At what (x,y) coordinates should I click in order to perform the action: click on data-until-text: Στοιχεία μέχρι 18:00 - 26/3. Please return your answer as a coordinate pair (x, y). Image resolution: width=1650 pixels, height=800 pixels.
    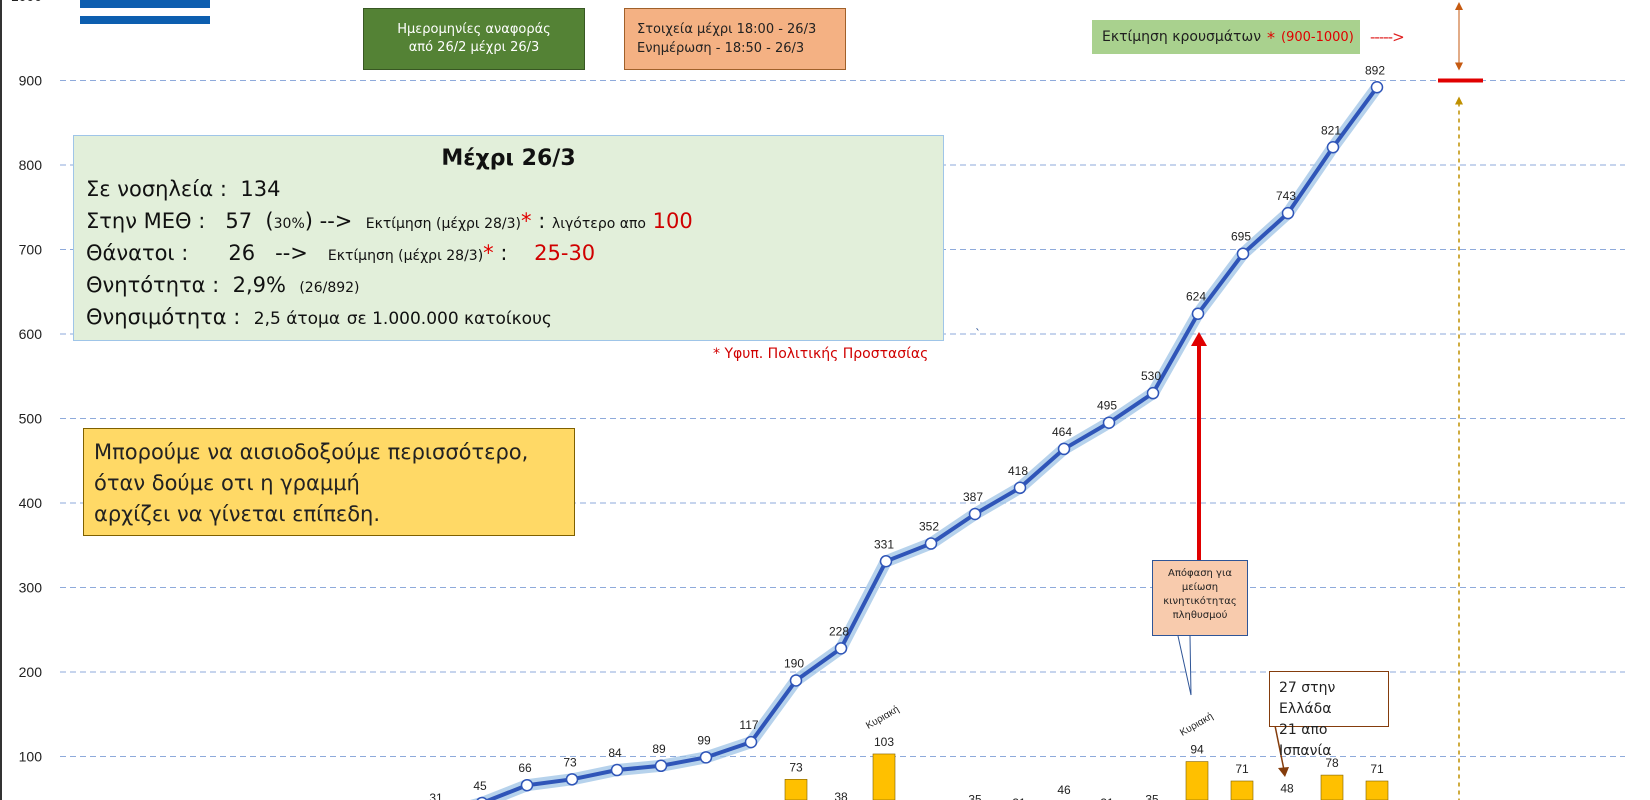
    Looking at the image, I should click on (727, 29).